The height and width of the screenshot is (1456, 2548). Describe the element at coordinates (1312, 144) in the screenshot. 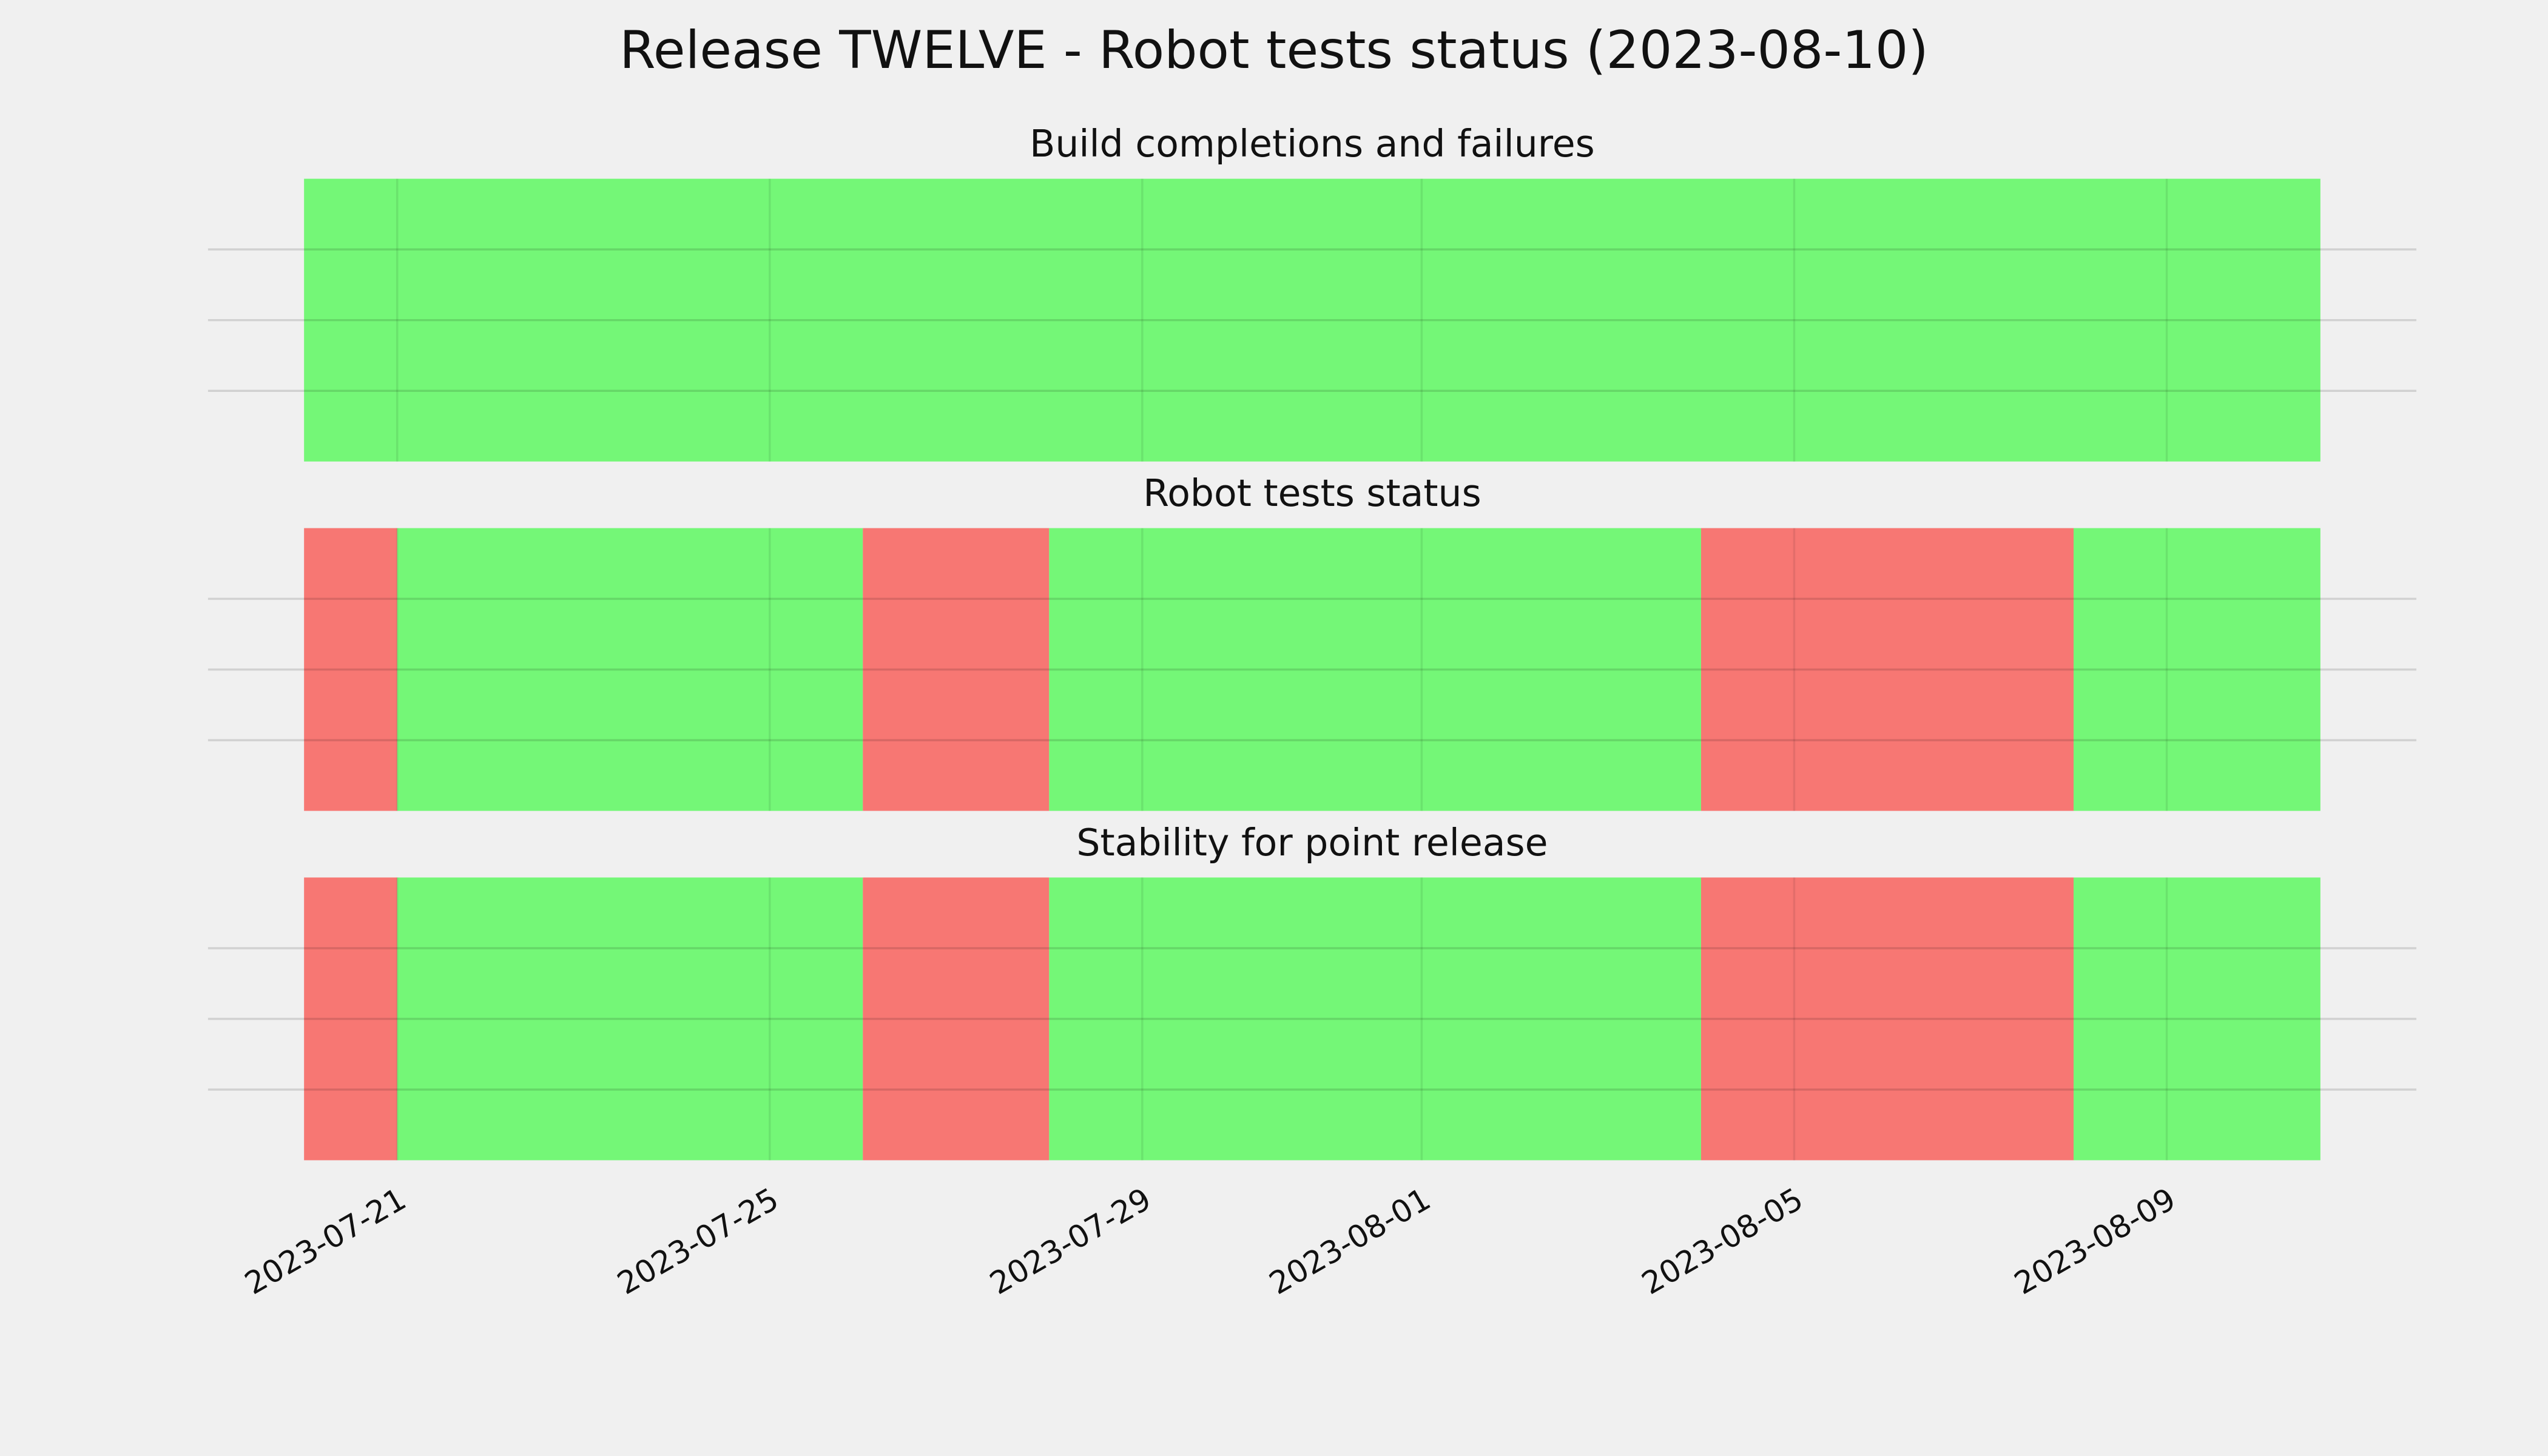

I see `panel-title: Build completions and failures` at that location.